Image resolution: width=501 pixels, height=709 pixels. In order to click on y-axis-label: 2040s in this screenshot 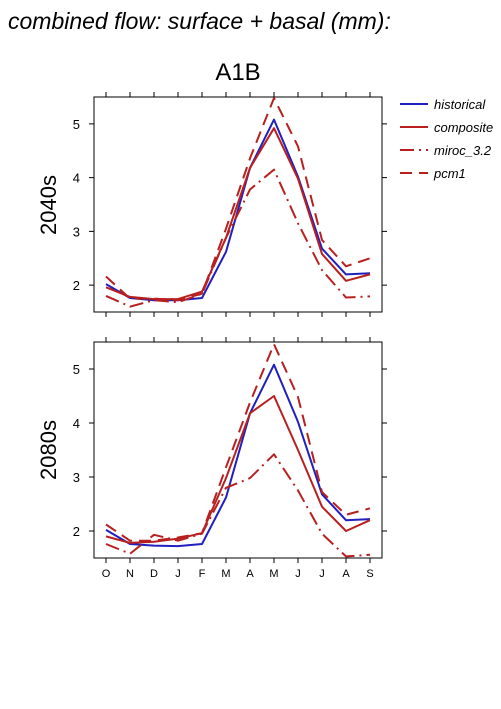, I will do `click(48, 205)`.